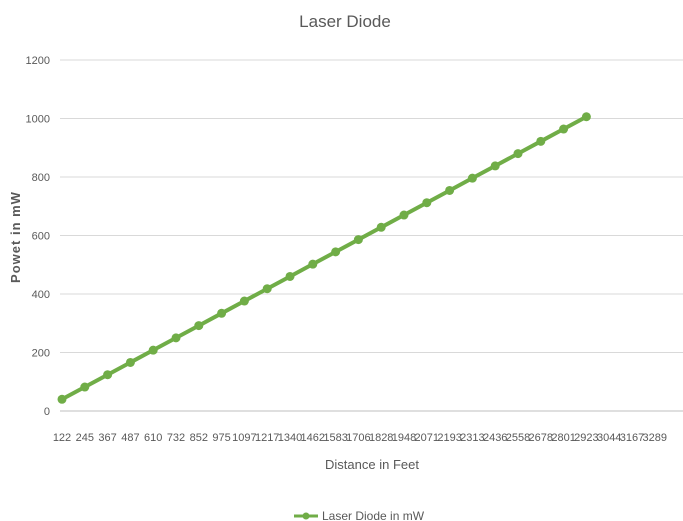  I want to click on x-tick-label: 1217, so click(267, 438).